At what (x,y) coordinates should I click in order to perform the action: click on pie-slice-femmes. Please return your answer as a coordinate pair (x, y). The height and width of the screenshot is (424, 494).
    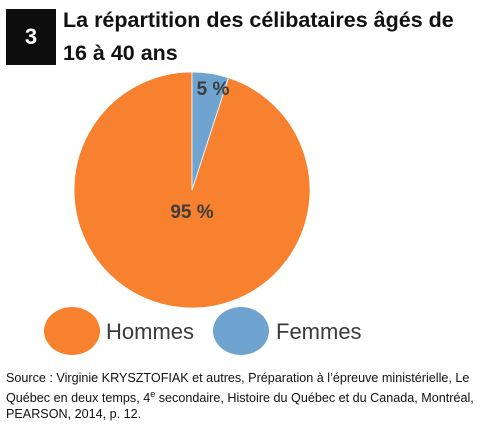
    Looking at the image, I should click on (210, 131).